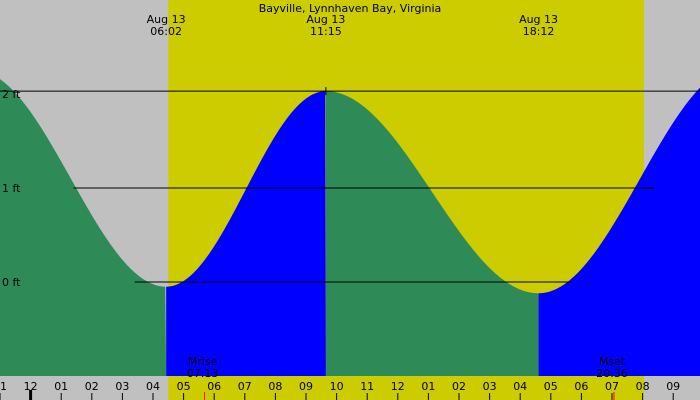  What do you see at coordinates (203, 361) in the screenshot?
I see `moon-event-label: Mrise` at bounding box center [203, 361].